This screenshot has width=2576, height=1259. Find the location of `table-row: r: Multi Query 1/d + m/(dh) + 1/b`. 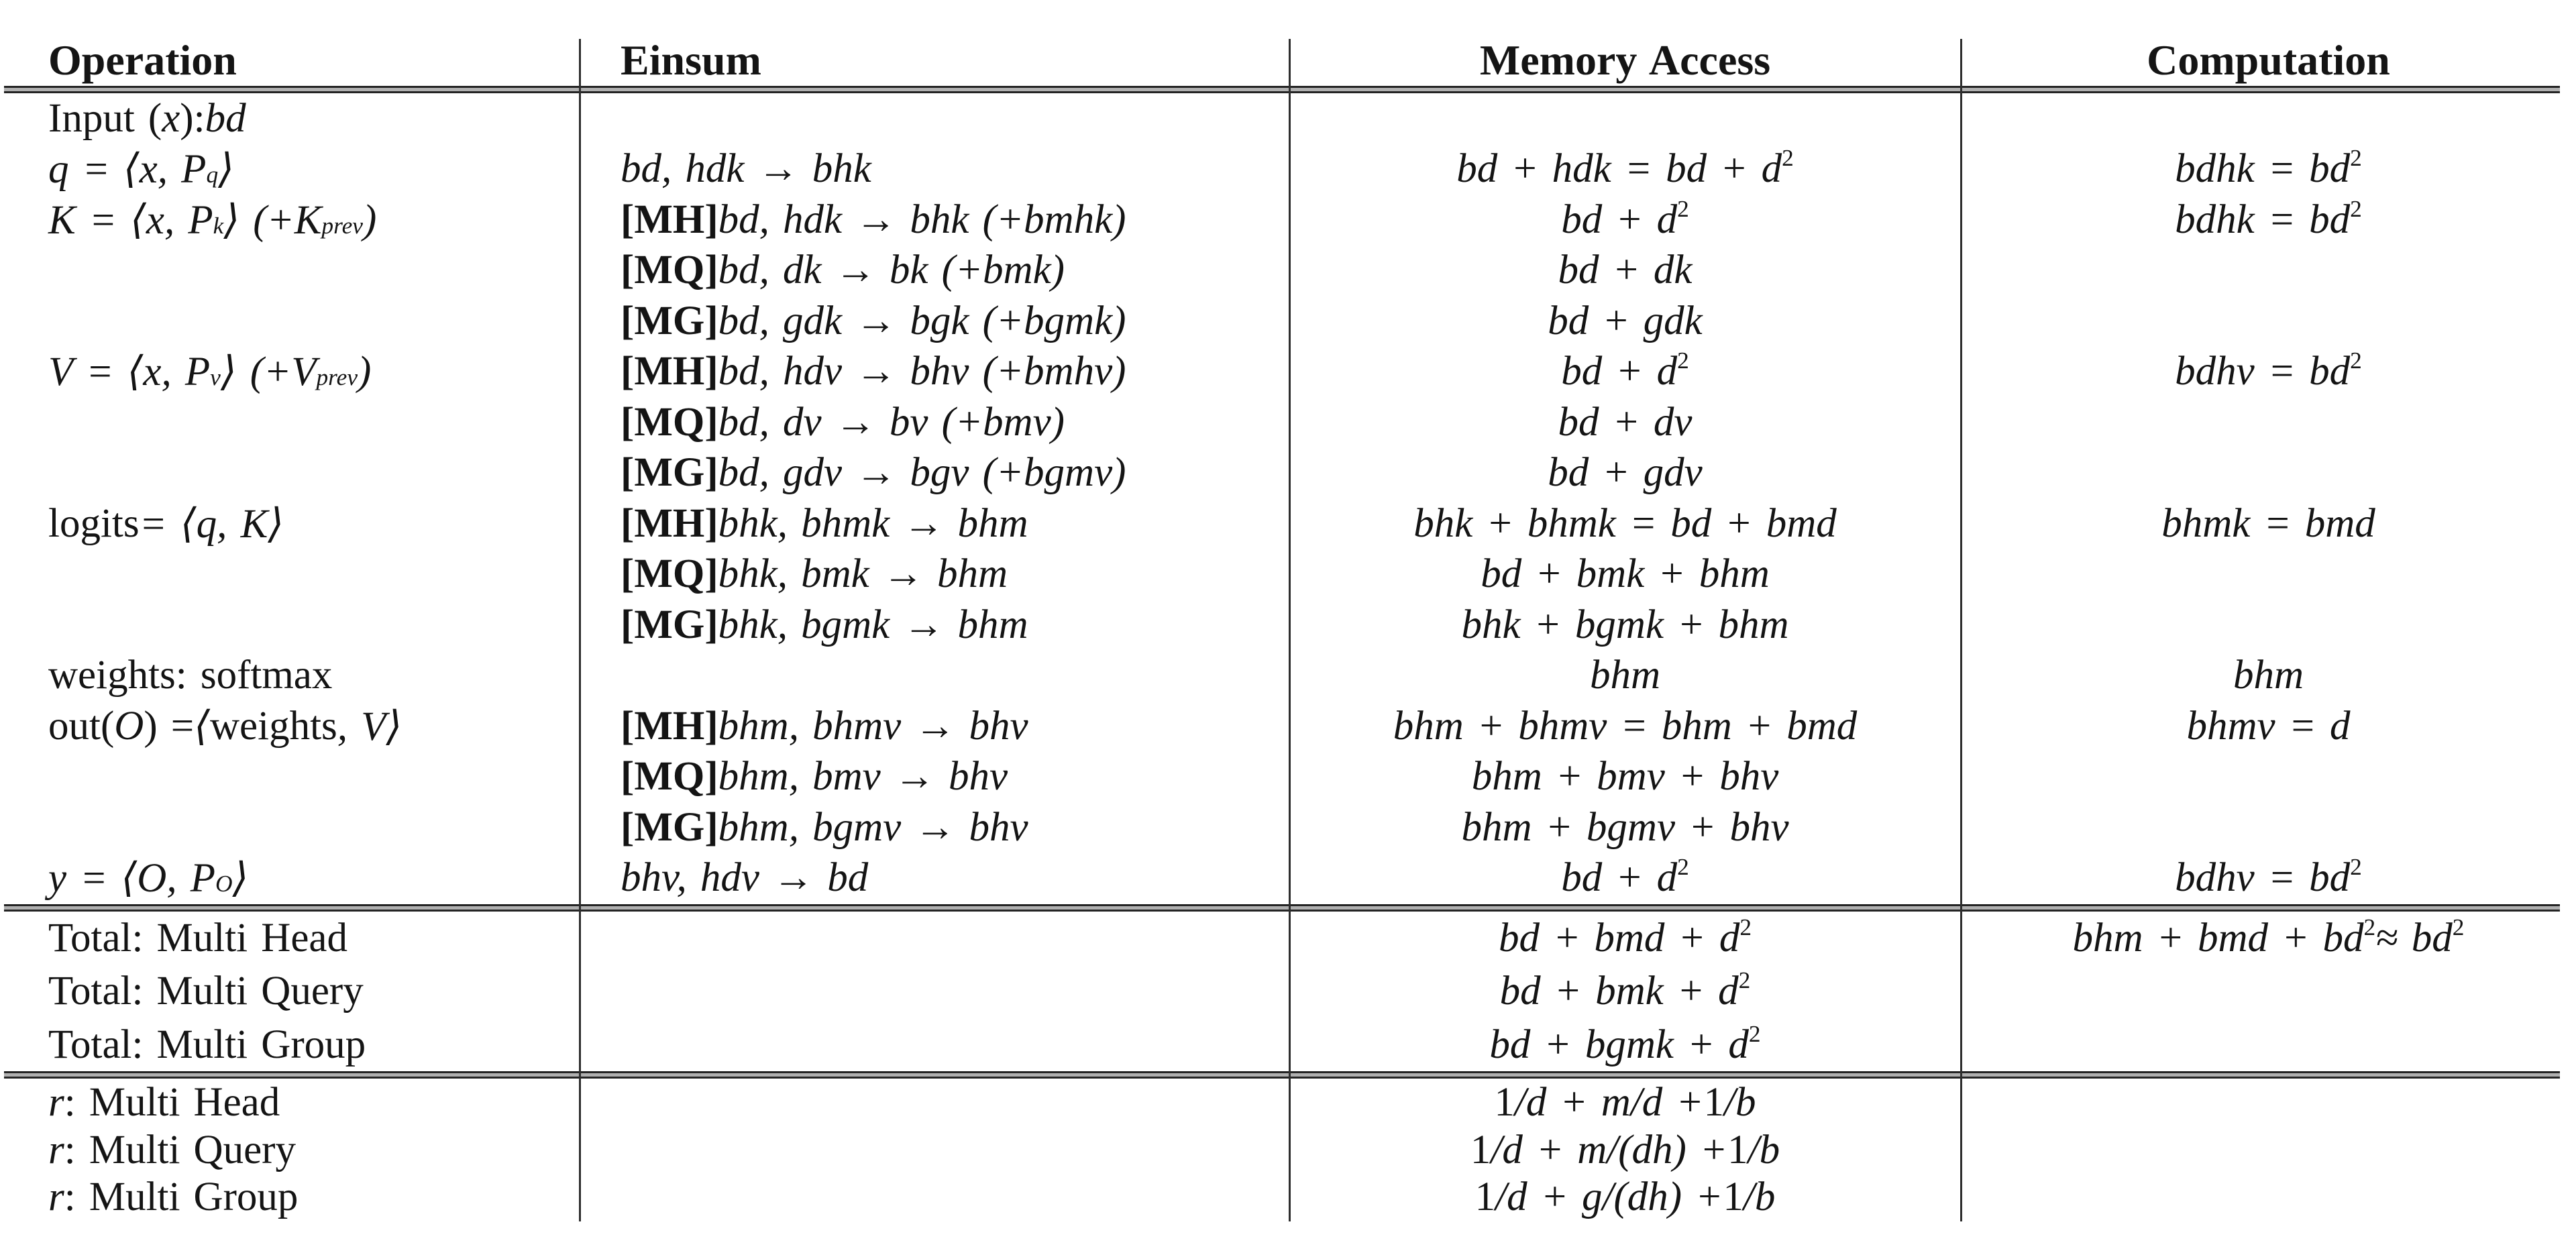

table-row: r: Multi Query 1/d + m/(dh) + 1/b is located at coordinates (1288, 1150).